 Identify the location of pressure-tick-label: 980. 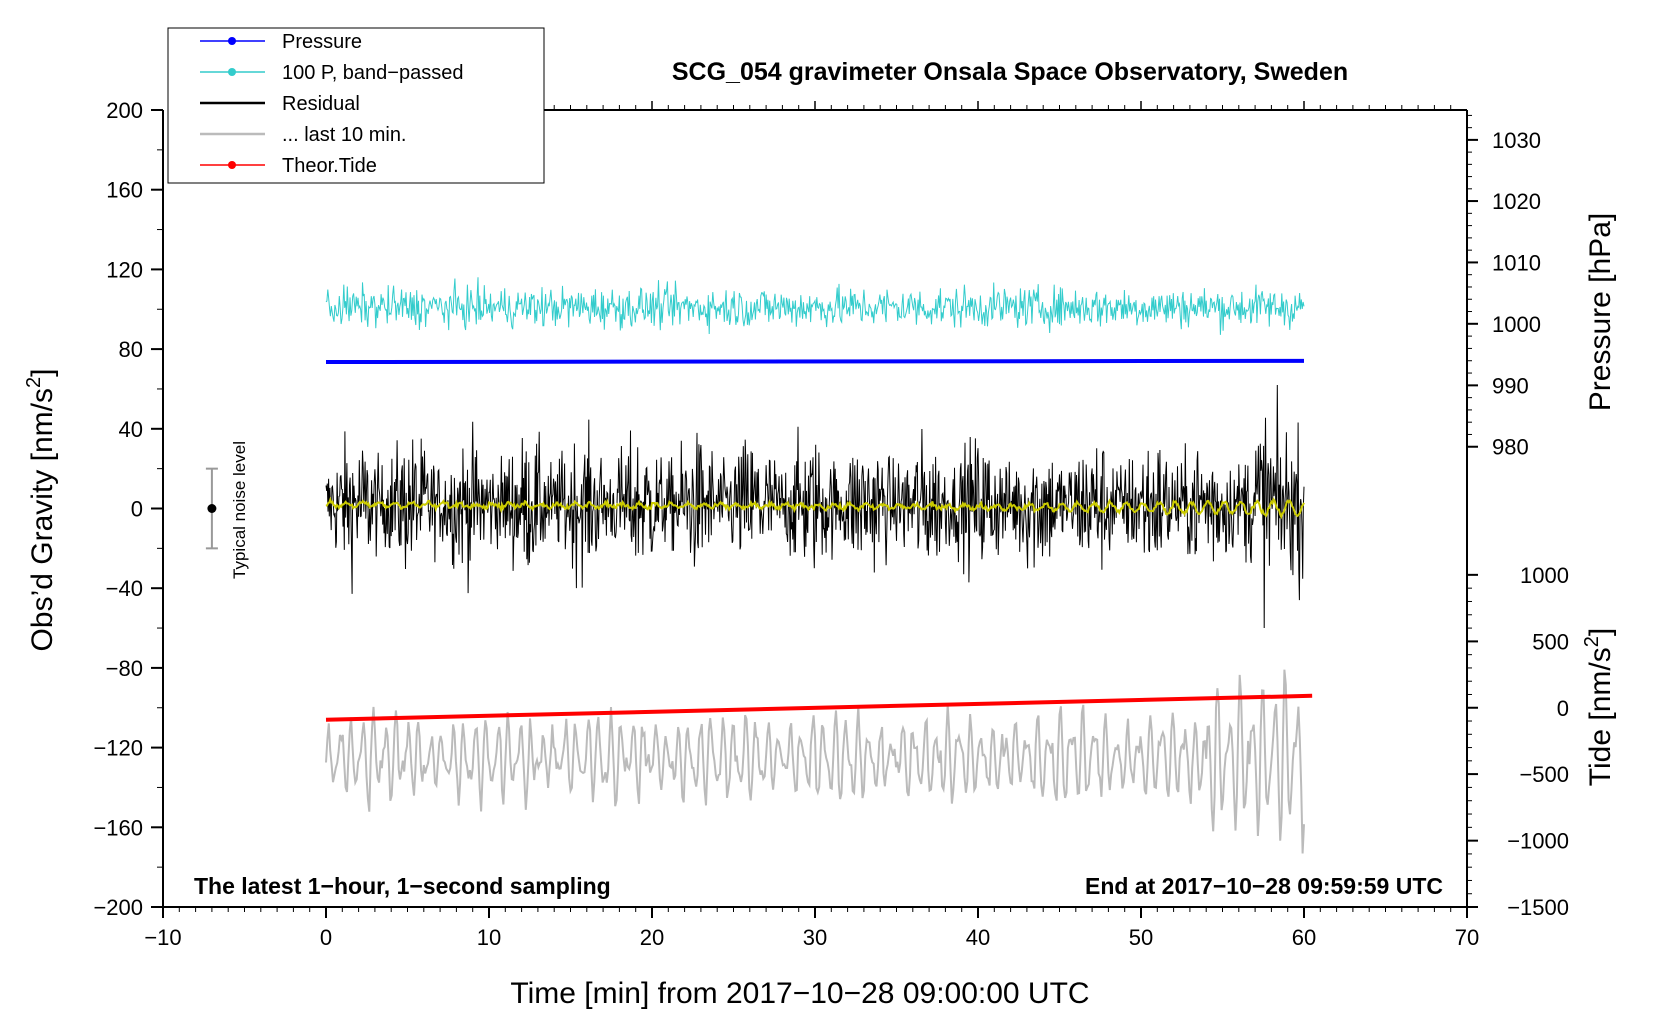
(1510, 447).